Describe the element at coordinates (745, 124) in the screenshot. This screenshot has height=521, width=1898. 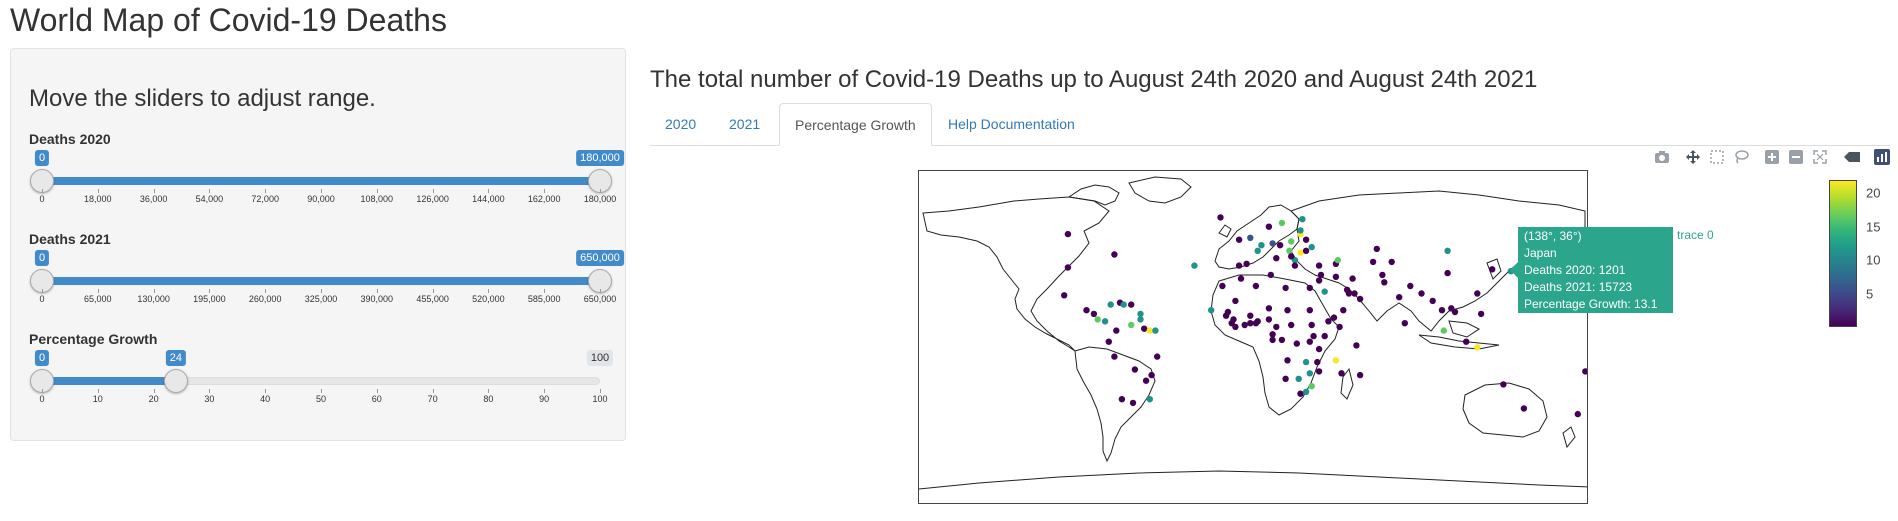
I see `tab-2021: 2021` at that location.